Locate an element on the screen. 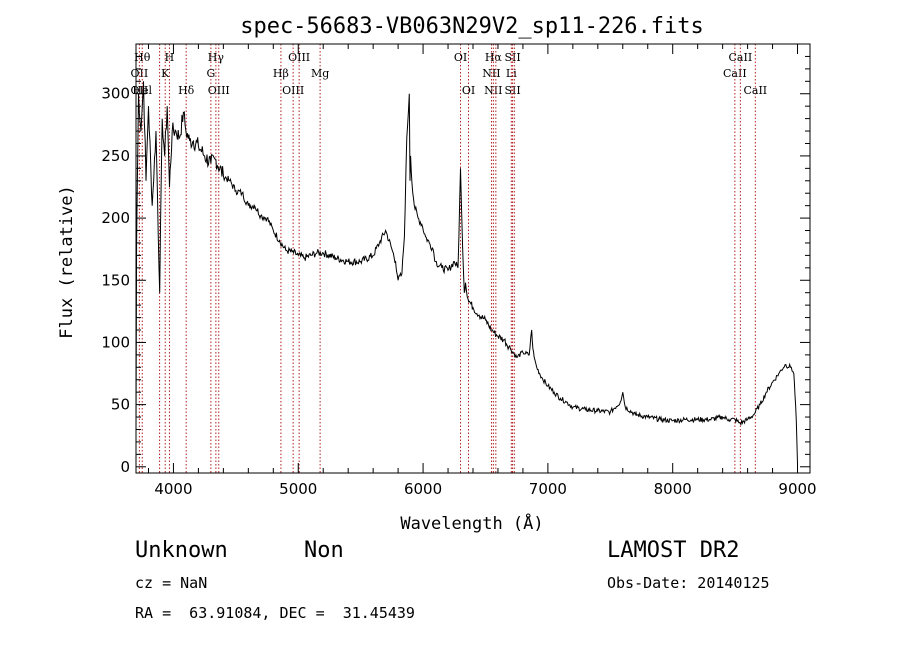 This screenshot has width=900, height=649. x-axis-label: Wavelength (Å) is located at coordinates (471, 523).